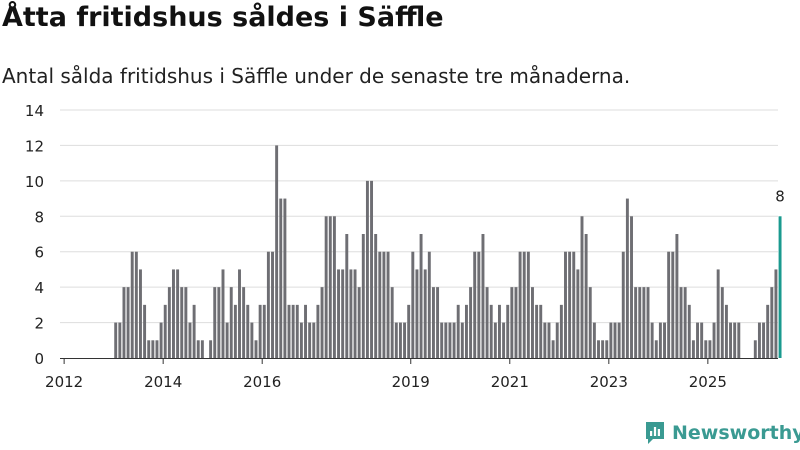 The height and width of the screenshot is (450, 800). I want to click on newsworthy-logo-icon, so click(655, 433).